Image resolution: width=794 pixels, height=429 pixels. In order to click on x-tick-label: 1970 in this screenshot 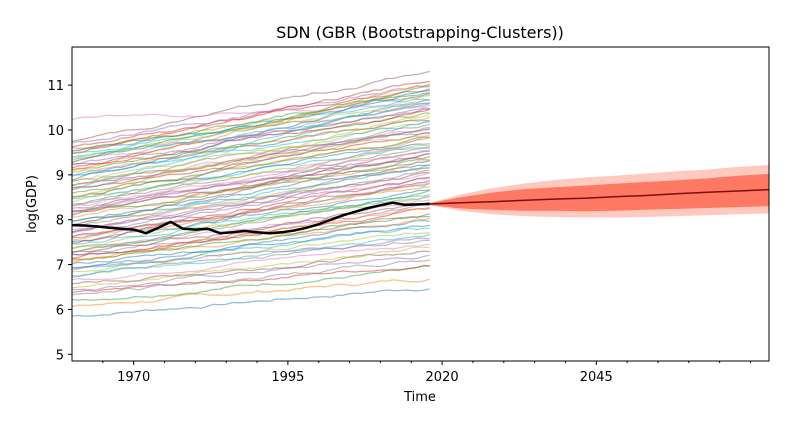, I will do `click(133, 377)`.